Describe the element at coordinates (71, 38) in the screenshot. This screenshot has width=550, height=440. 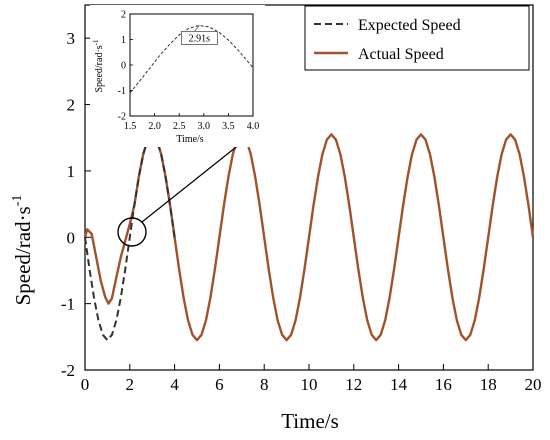
I see `y-tick-label: 3` at that location.